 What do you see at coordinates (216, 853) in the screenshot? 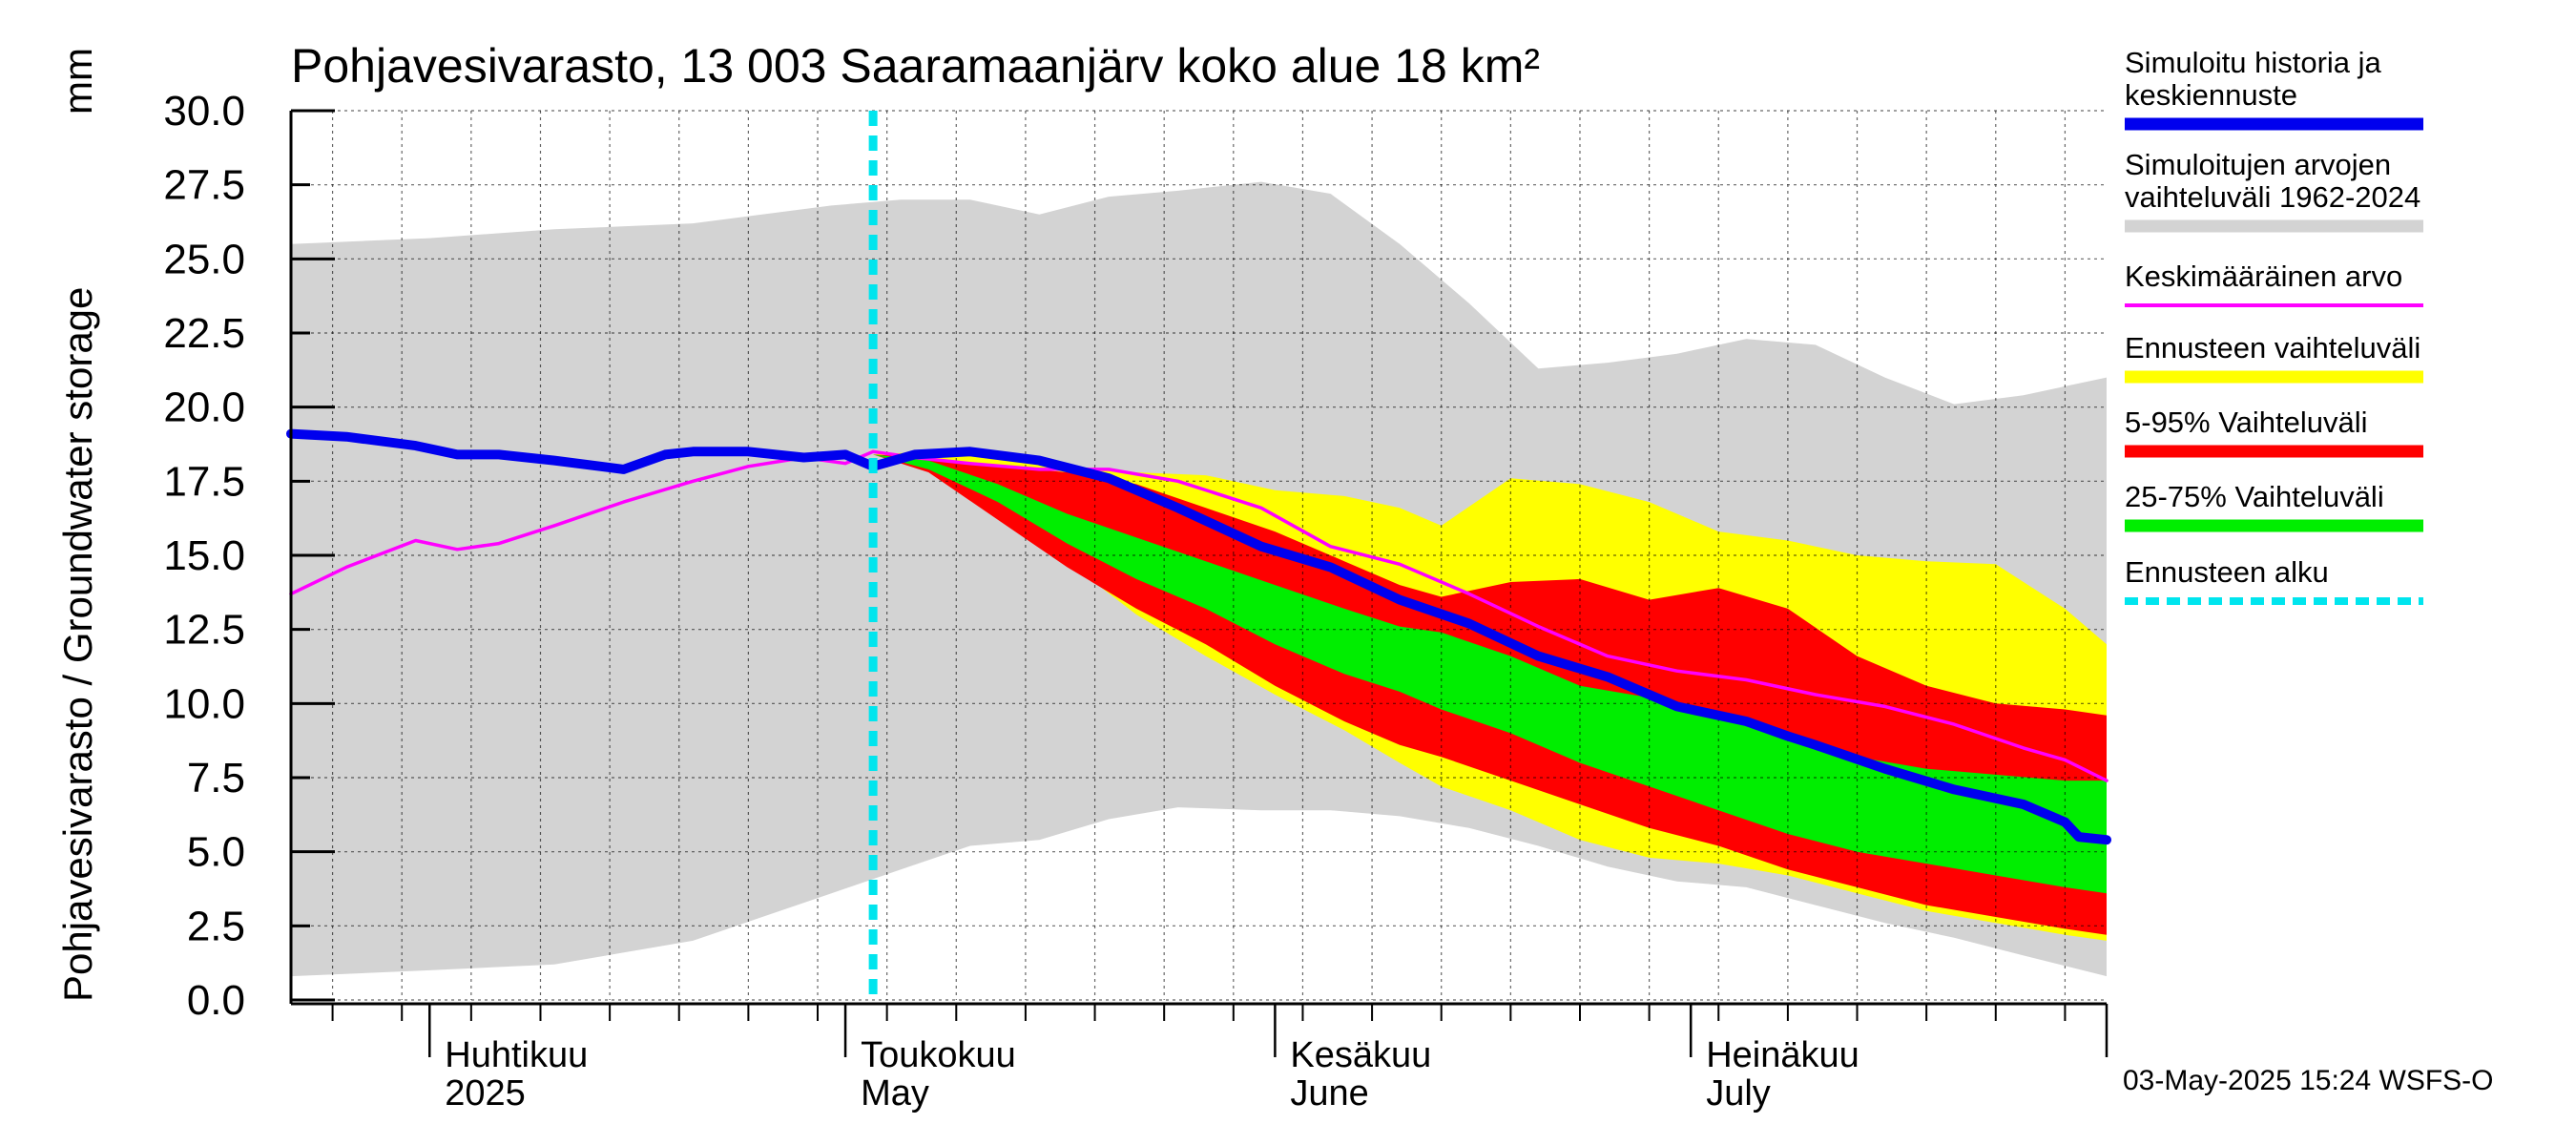
I see `y-tick-label: 5.0` at bounding box center [216, 853].